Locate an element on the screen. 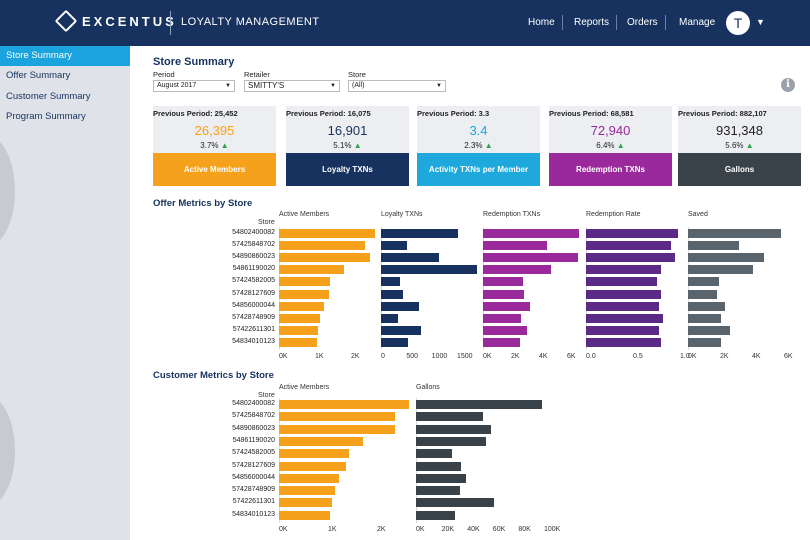 Image resolution: width=810 pixels, height=540 pixels. period-select: August 2017 ▼ is located at coordinates (194, 86).